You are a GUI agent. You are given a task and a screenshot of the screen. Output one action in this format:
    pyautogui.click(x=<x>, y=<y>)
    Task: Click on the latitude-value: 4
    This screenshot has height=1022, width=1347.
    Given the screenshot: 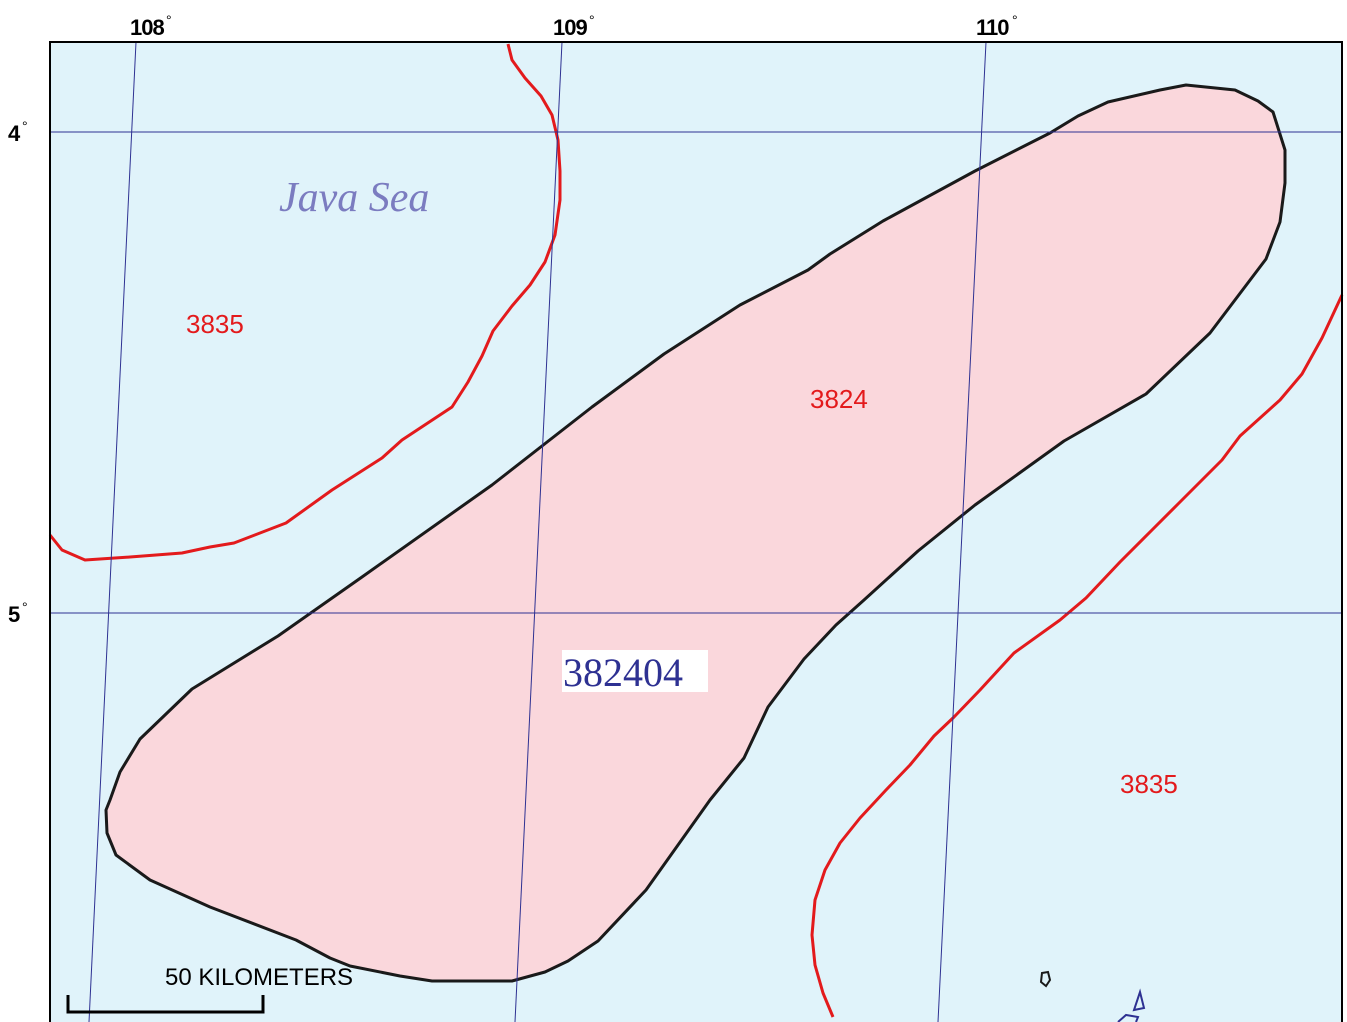 What is the action you would take?
    pyautogui.click(x=14, y=133)
    